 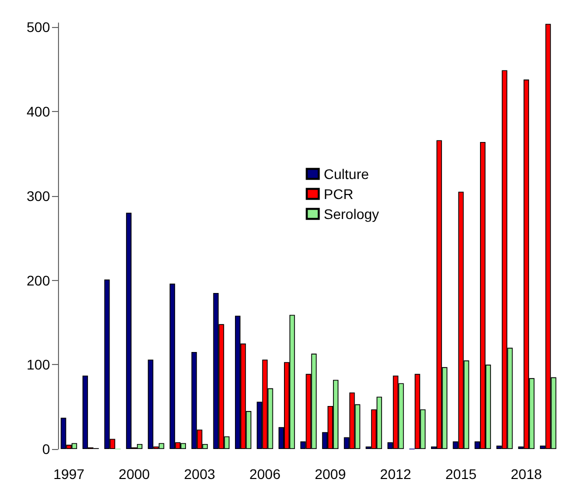 What do you see at coordinates (69, 474) in the screenshot?
I see `x-tick-label: 1997` at bounding box center [69, 474].